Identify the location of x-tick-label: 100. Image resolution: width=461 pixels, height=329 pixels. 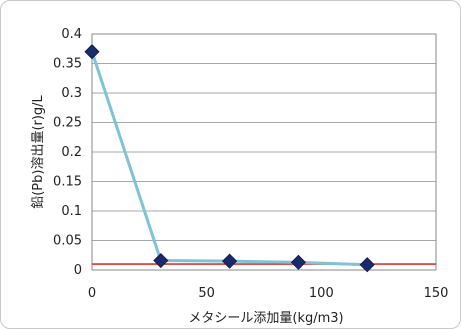
(321, 293).